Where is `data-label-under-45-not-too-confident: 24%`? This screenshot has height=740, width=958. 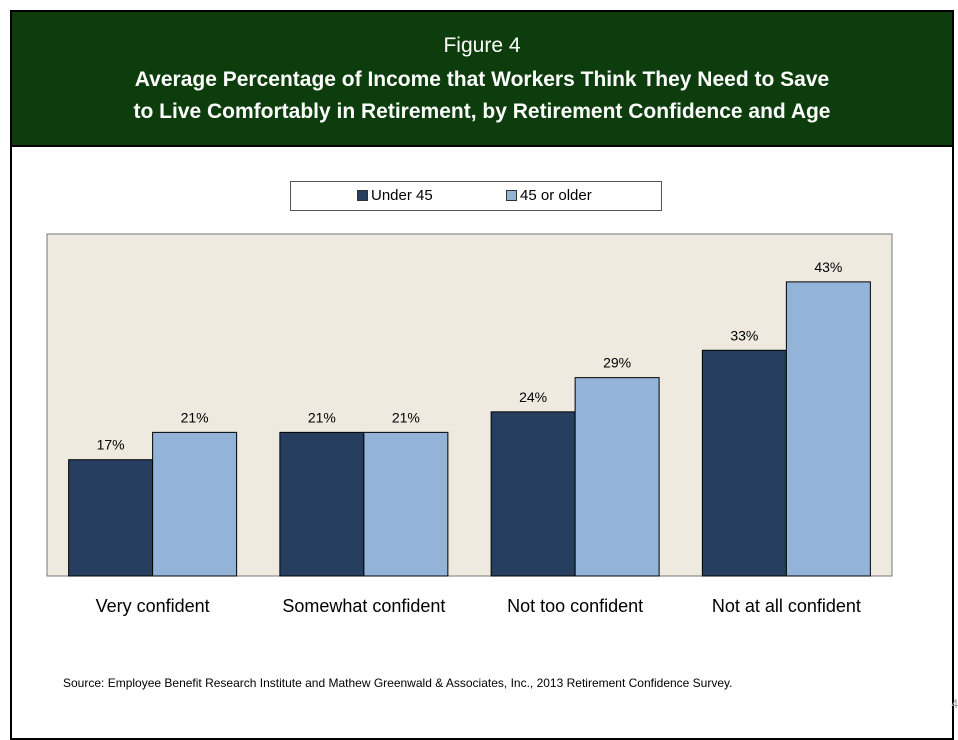 data-label-under-45-not-too-confident: 24% is located at coordinates (533, 397).